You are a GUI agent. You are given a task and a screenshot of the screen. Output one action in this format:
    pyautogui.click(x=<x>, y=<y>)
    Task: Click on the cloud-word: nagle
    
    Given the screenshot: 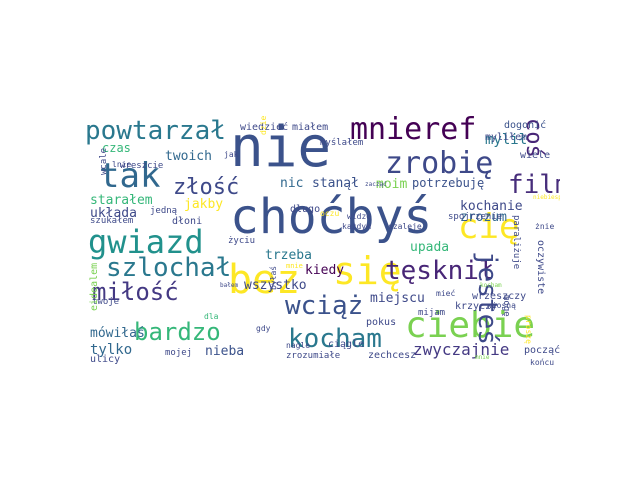 What is the action you would take?
    pyautogui.click(x=298, y=345)
    